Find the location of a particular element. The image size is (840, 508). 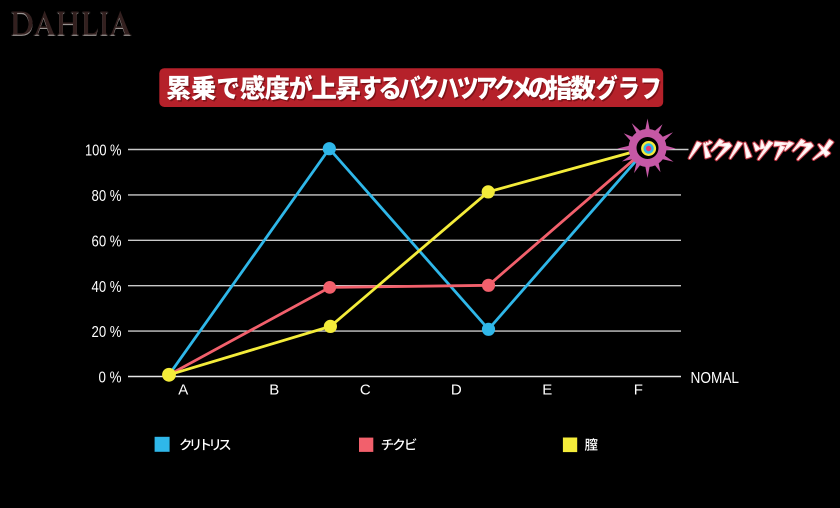

svg-text: A is located at coordinates (183, 390).